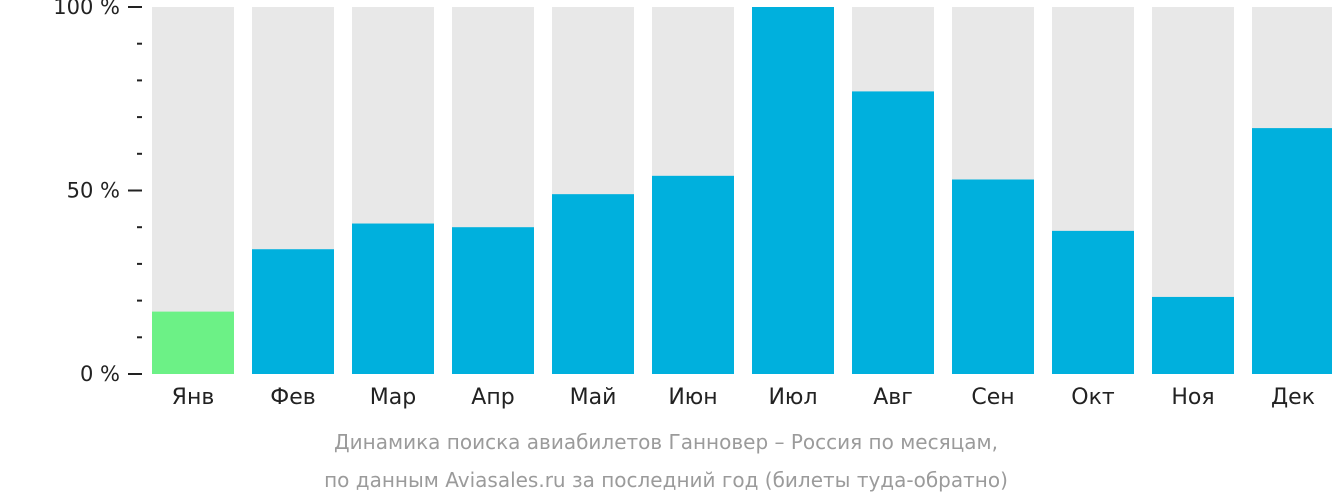 The width and height of the screenshot is (1332, 502). Describe the element at coordinates (1093, 397) in the screenshot. I see `x-tick-label: Окт` at that location.